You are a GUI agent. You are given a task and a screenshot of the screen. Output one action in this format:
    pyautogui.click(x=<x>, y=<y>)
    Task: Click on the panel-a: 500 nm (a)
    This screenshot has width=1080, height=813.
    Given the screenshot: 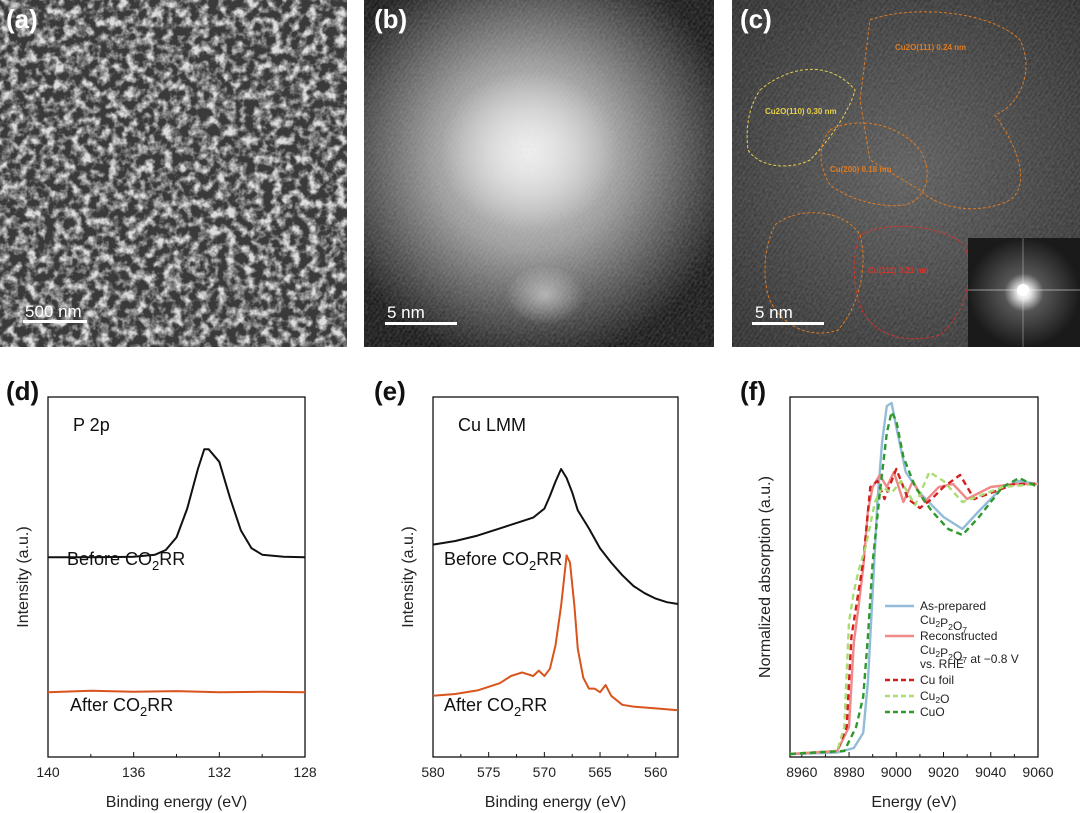 What is the action you would take?
    pyautogui.click(x=173, y=173)
    